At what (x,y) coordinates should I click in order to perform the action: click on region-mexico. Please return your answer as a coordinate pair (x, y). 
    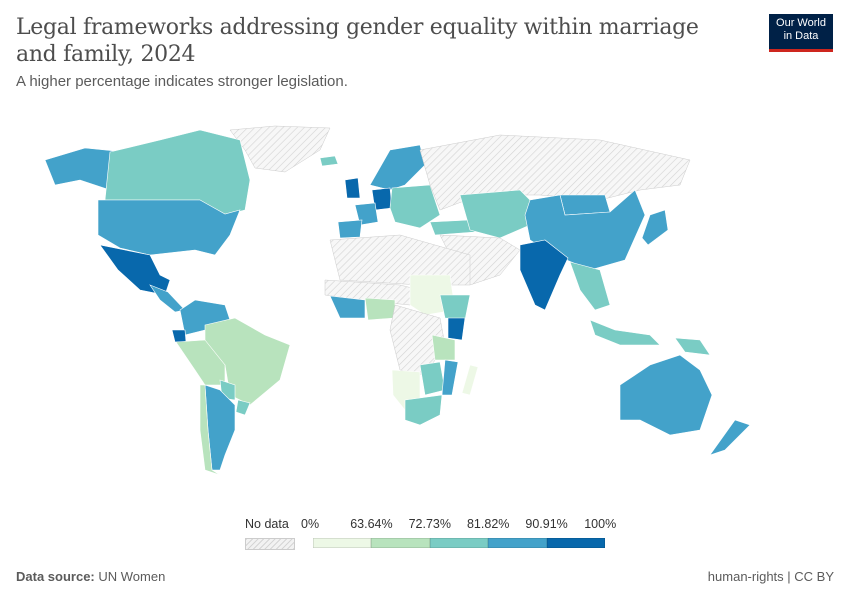
    Looking at the image, I should click on (135, 270).